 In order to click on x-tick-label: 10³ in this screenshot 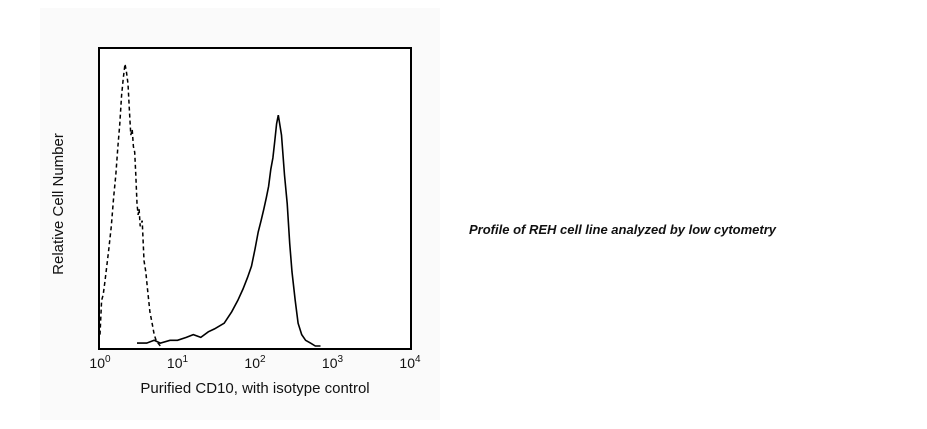, I will do `click(333, 362)`.